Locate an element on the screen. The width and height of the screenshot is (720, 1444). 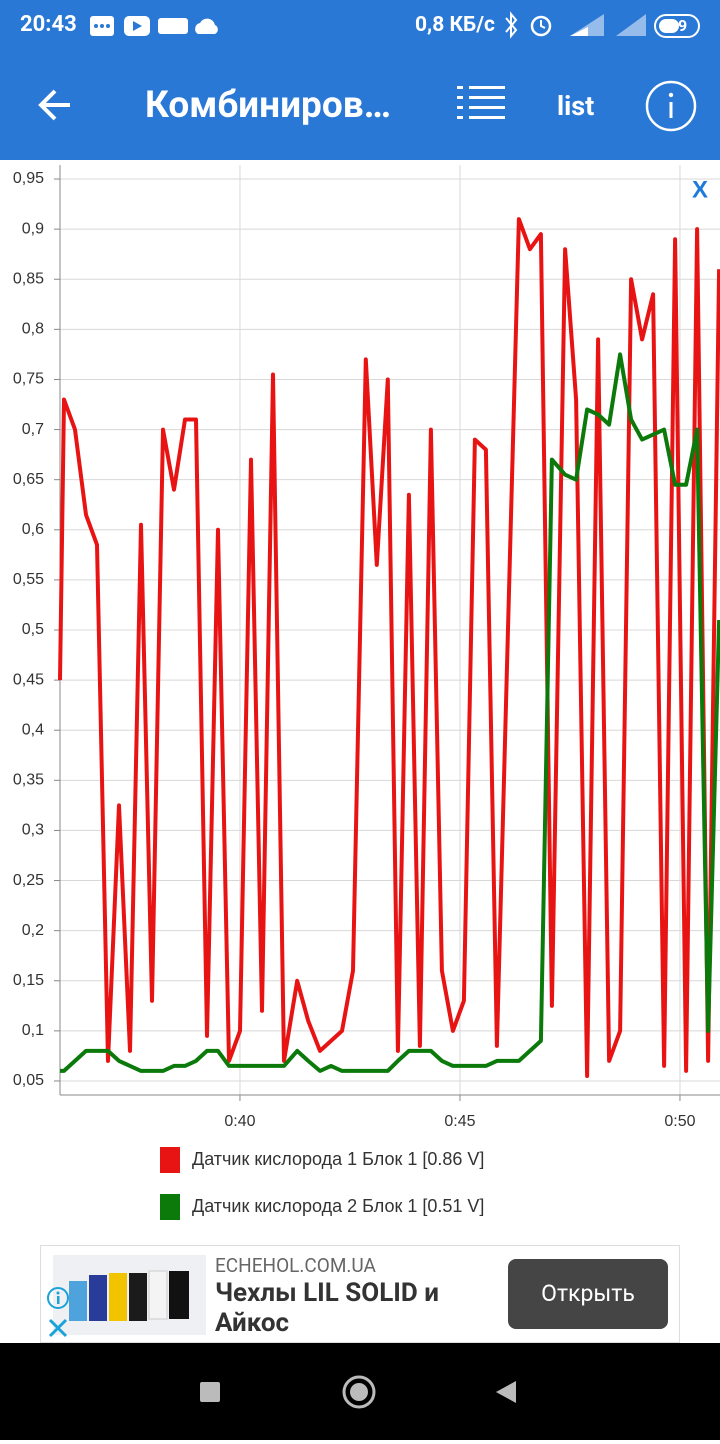
list-icon is located at coordinates (481, 105).